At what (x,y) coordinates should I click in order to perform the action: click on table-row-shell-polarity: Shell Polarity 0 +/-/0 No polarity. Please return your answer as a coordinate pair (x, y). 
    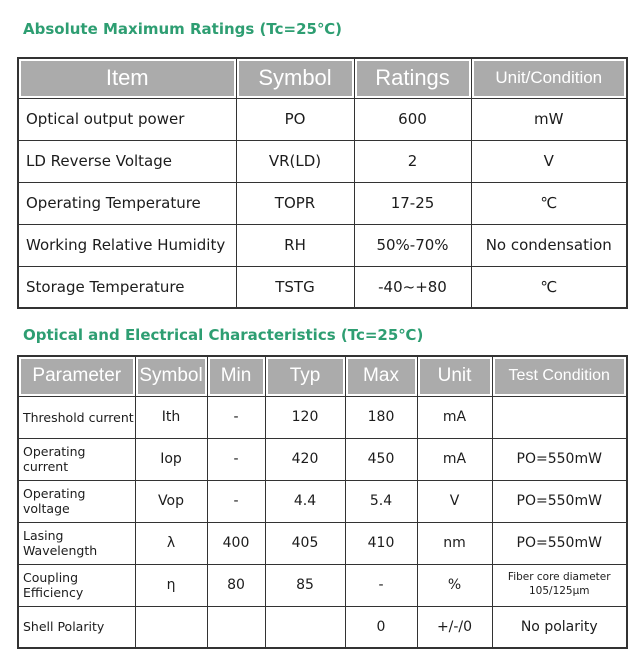
    Looking at the image, I should click on (322, 627).